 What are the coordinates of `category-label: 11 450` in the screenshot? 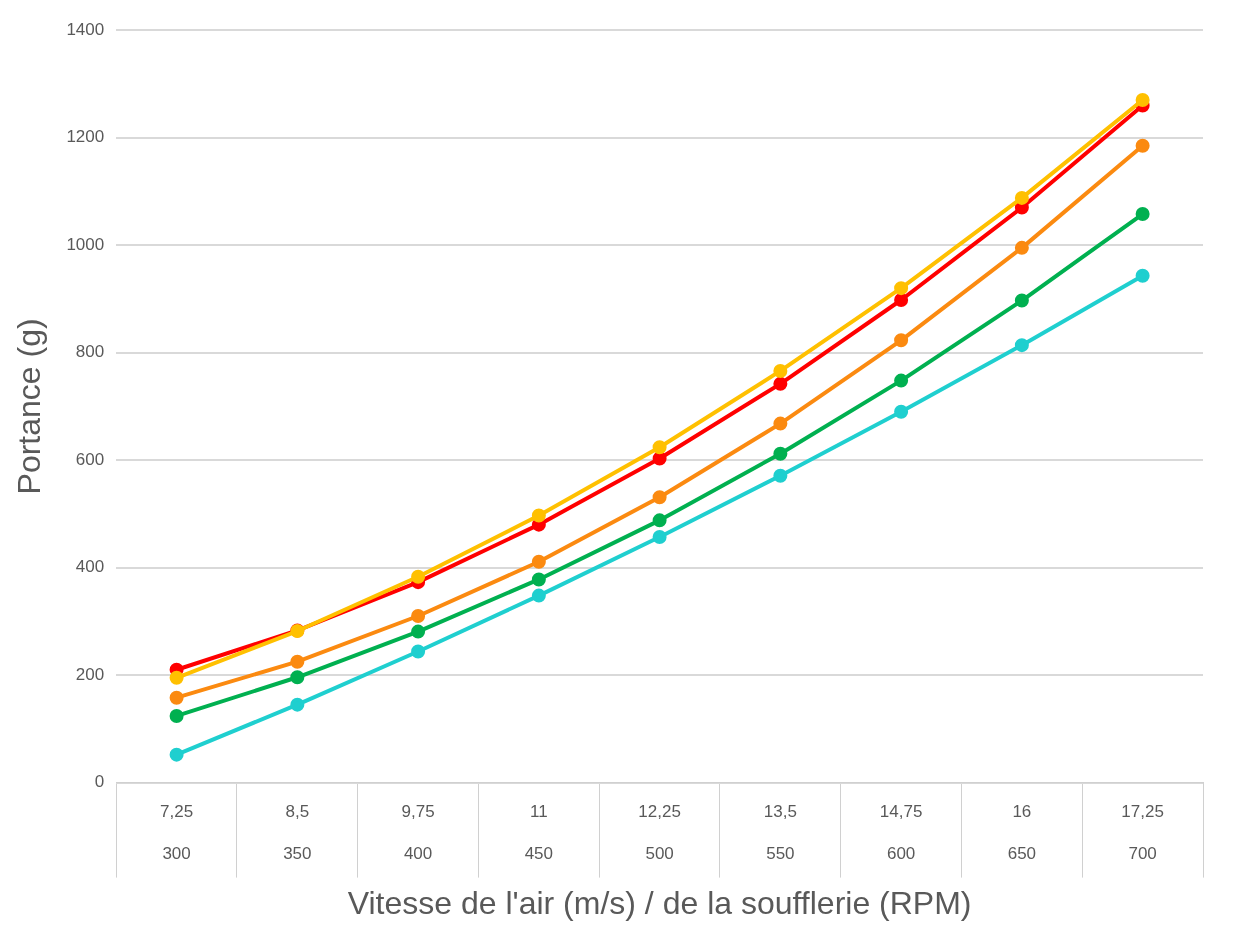 It's located at (539, 833).